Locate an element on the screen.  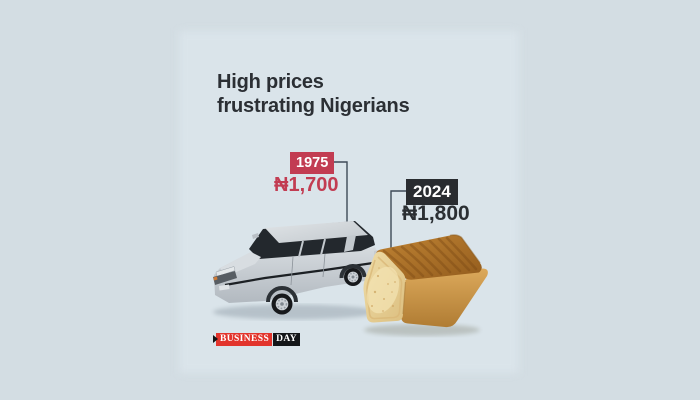
bread-crumb is located at coordinates (383, 290).